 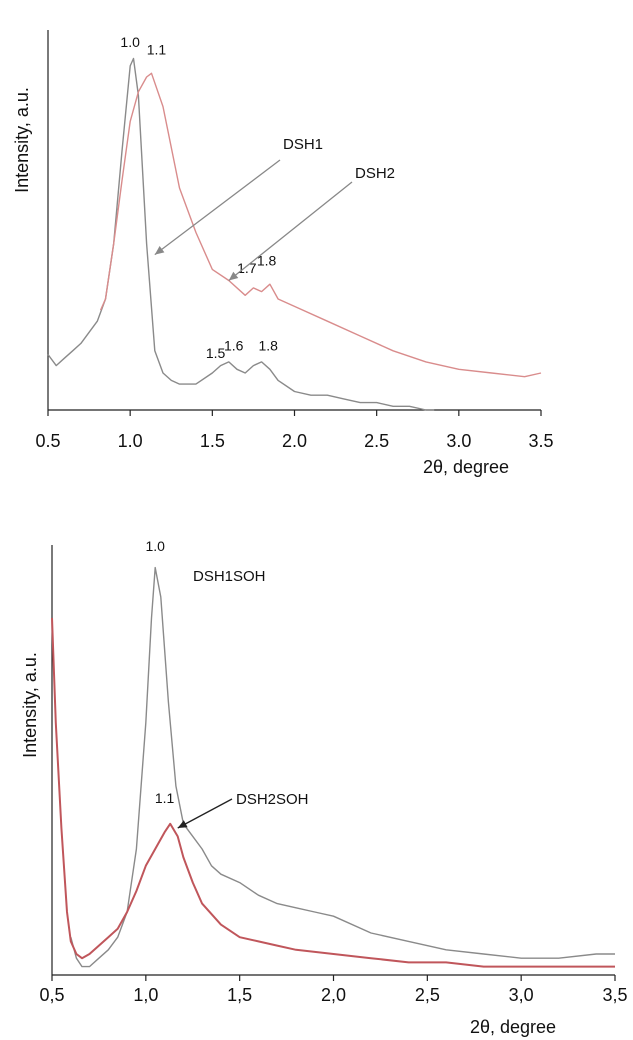 What do you see at coordinates (182, 824) in the screenshot?
I see `arrowhead-dsh2soh` at bounding box center [182, 824].